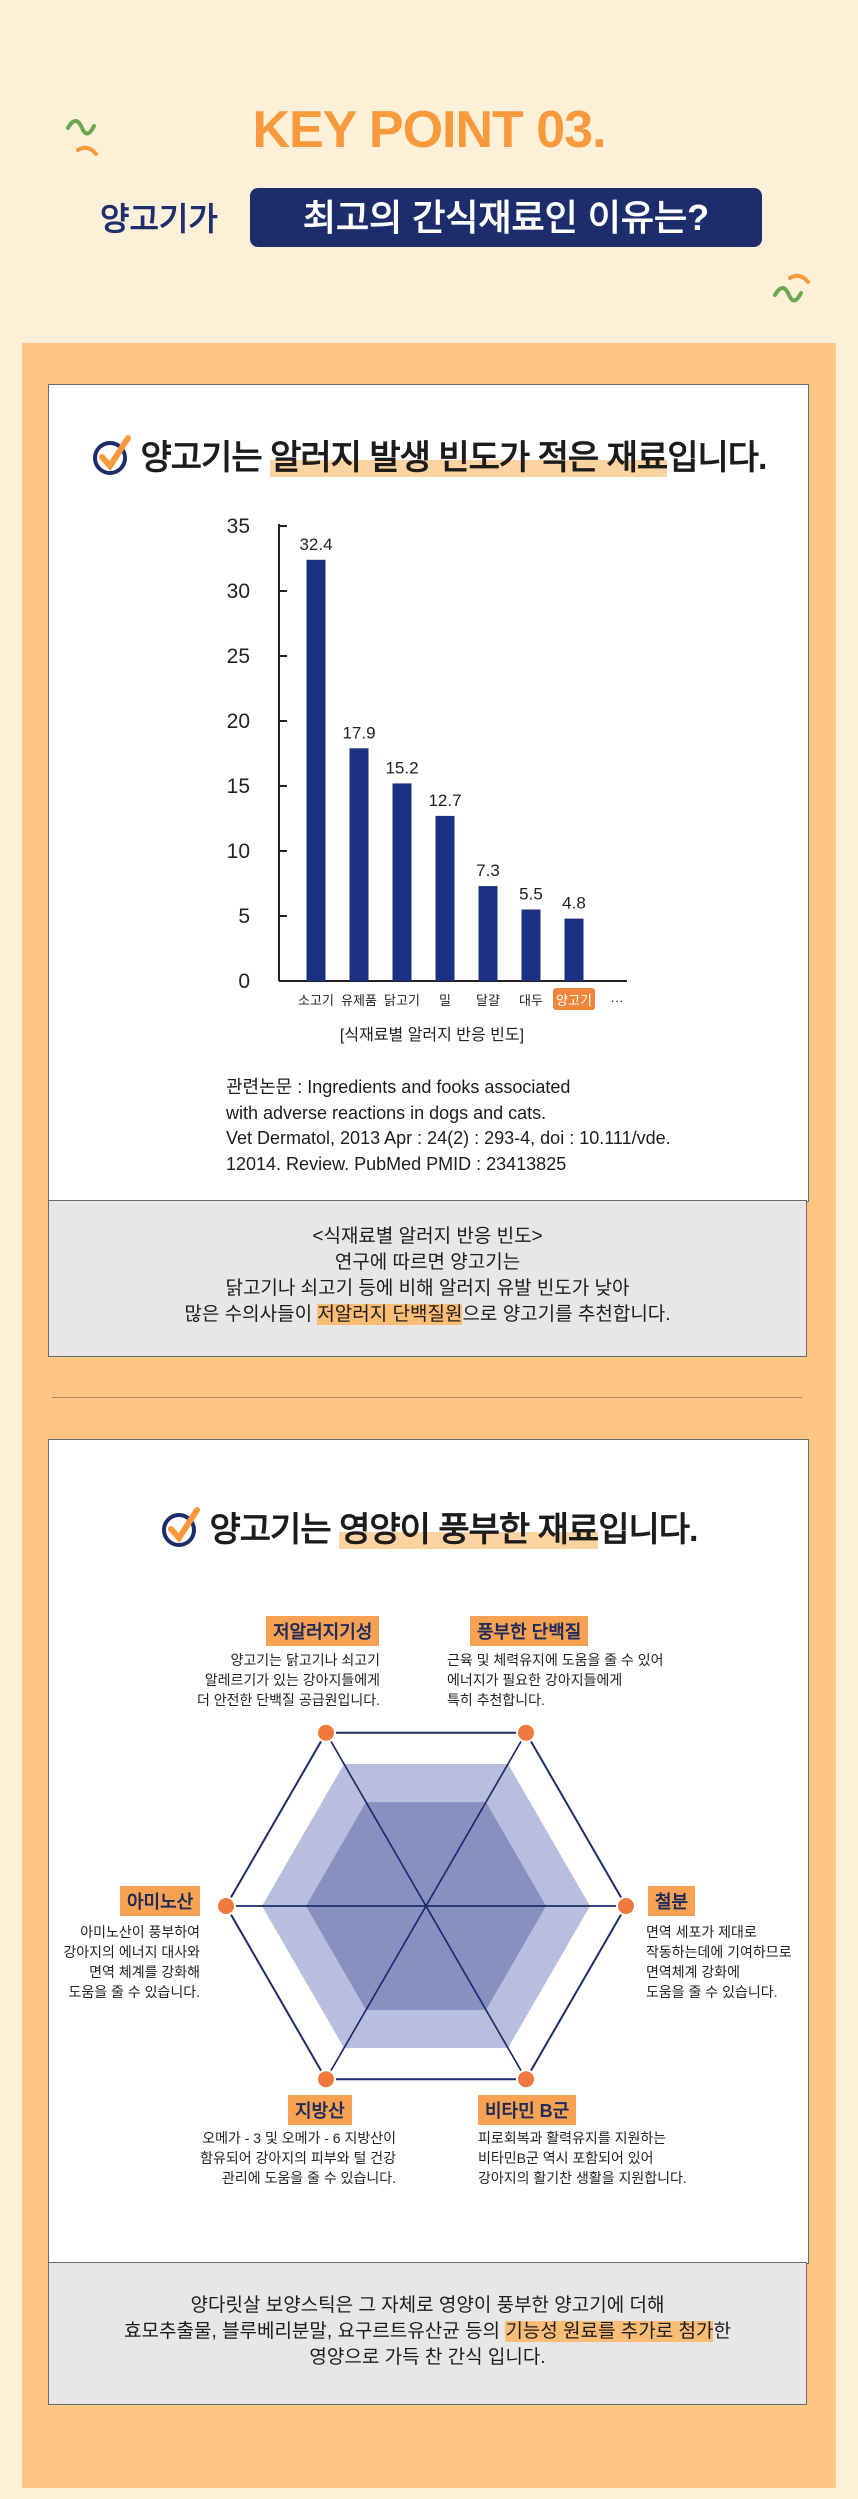 The image size is (858, 2499). I want to click on description-line: 에너지가 필요한 강아지들에게, so click(535, 1680).